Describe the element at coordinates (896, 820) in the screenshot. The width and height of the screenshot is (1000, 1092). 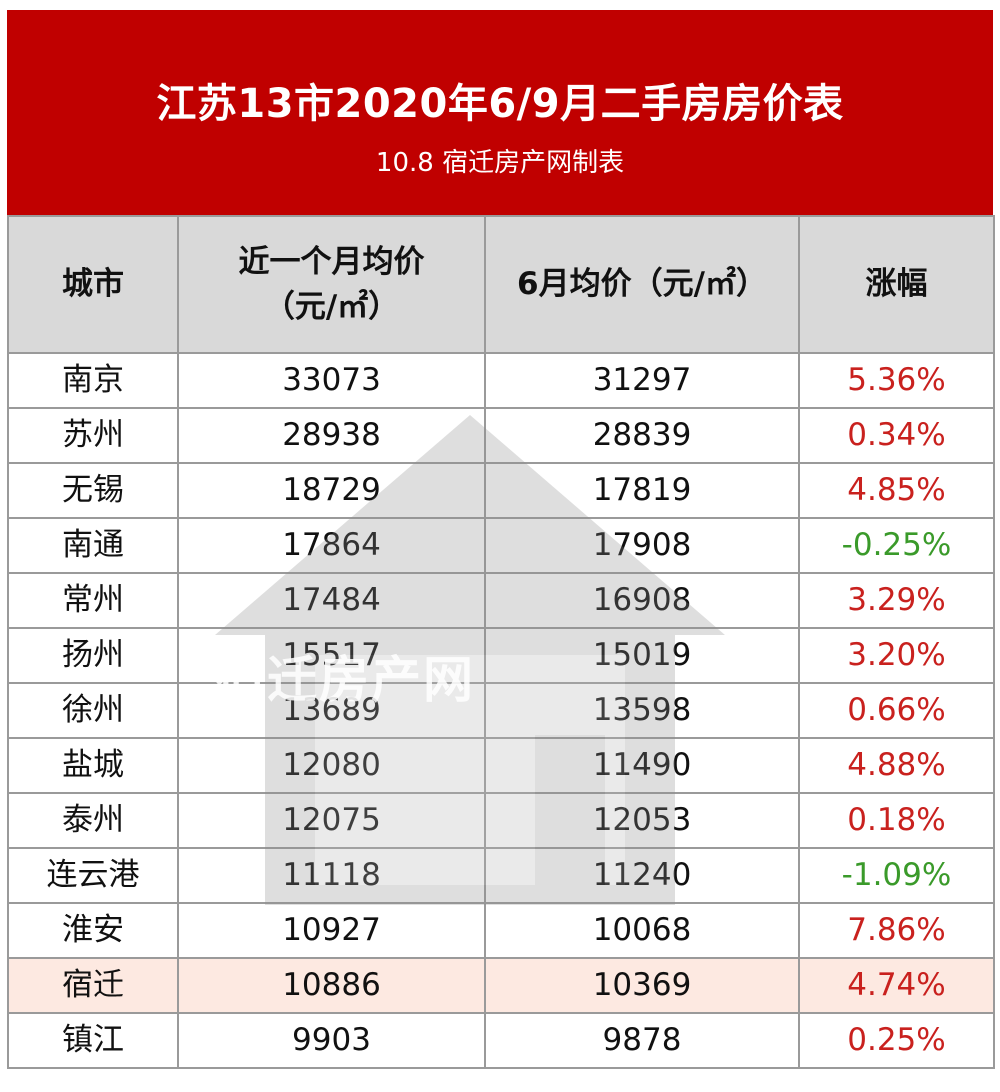
I see `change-cell: 0.18%` at that location.